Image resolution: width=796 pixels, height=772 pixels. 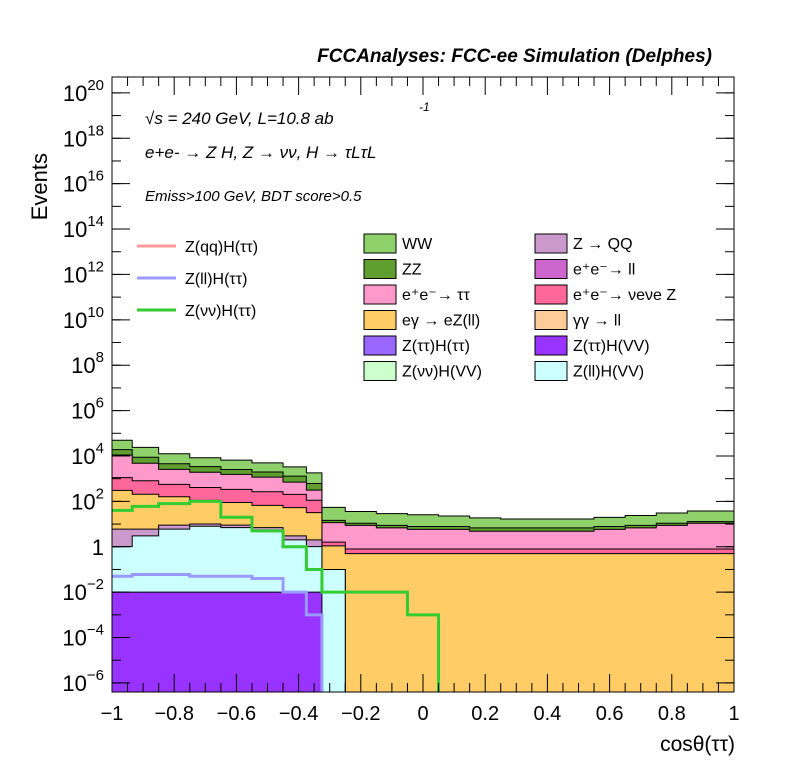 I want to click on y-tick-label: 10⁶, so click(x=87, y=409).